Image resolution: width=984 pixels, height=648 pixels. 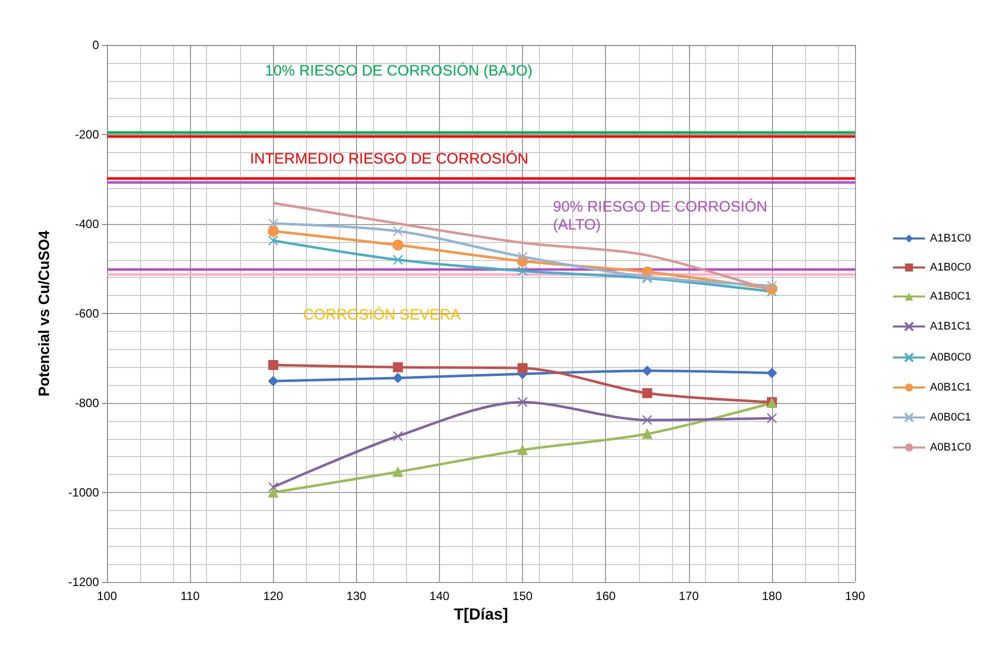 What do you see at coordinates (356, 596) in the screenshot?
I see `x-tick-label: 130` at bounding box center [356, 596].